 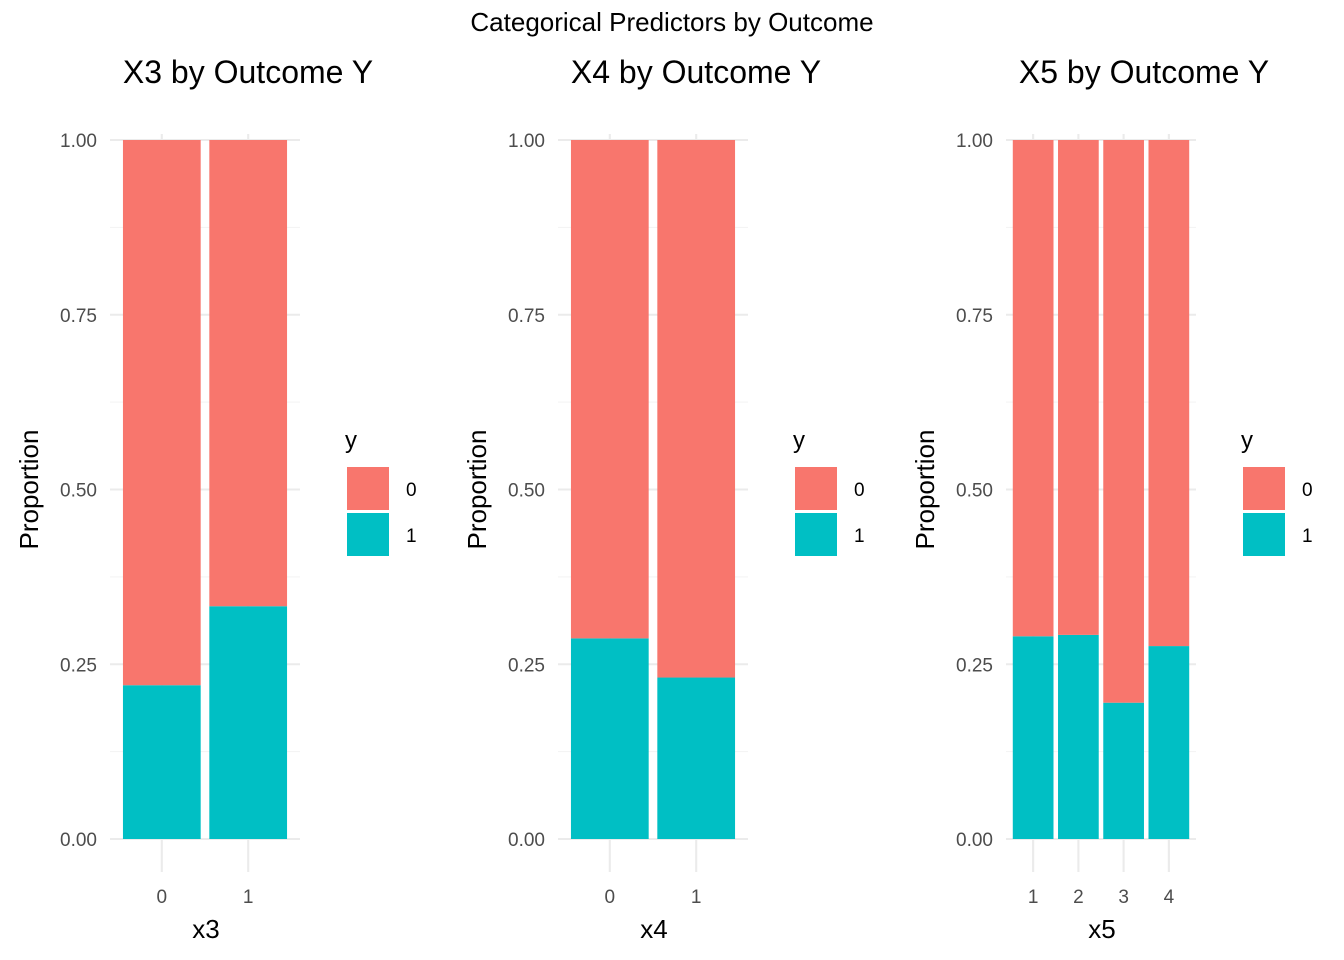 I want to click on panel-title: X3 by Outcome Y, so click(x=248, y=72).